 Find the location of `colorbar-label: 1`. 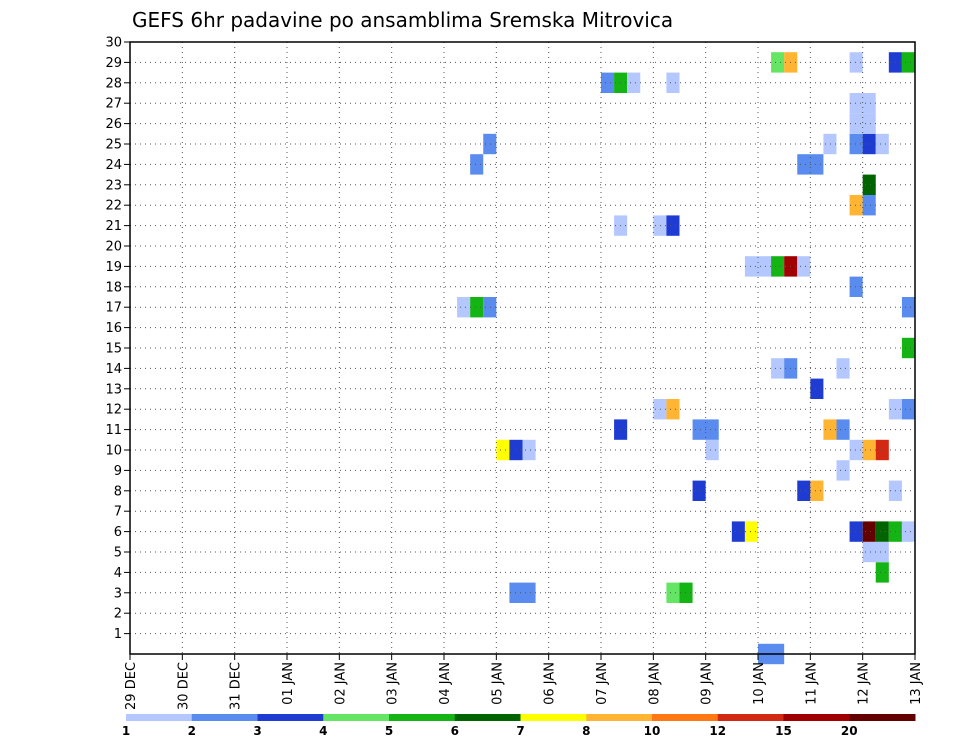

colorbar-label: 1 is located at coordinates (126, 731).